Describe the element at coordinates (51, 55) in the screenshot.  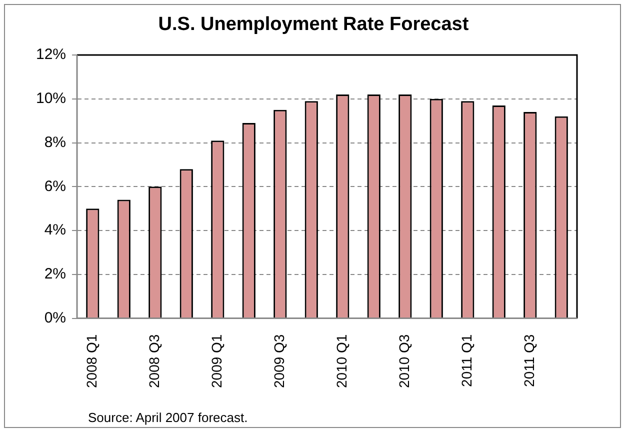
I see `y-tick-label: 12%` at that location.